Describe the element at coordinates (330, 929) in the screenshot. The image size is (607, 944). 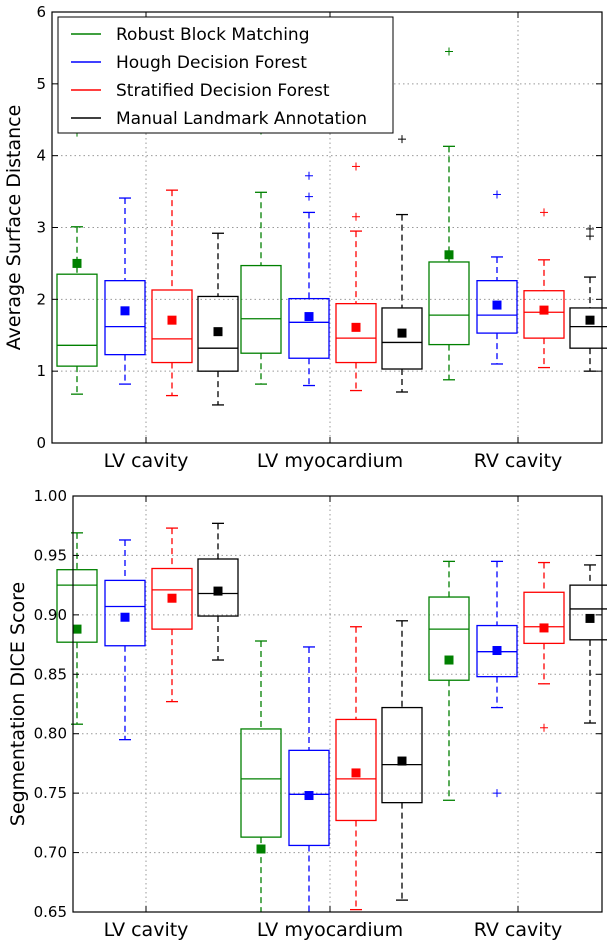
I see `chart-2-xtick-label: LV myocardium` at that location.